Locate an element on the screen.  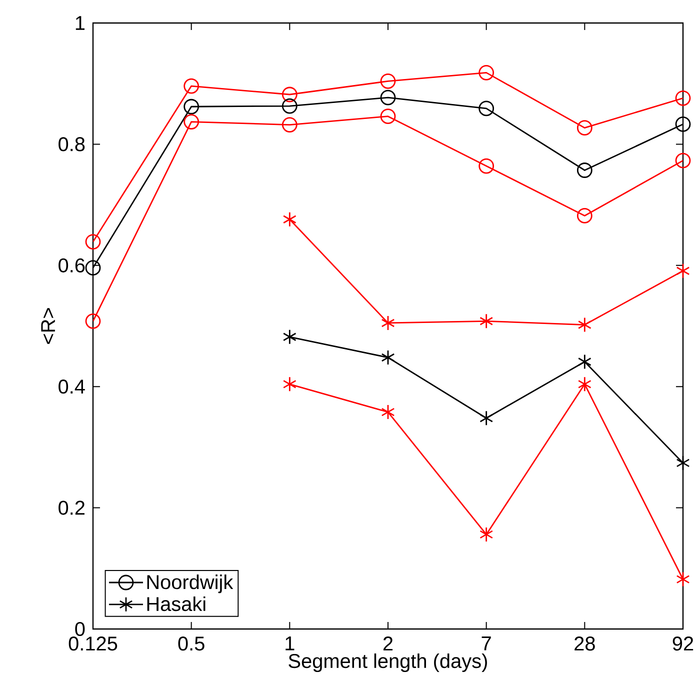
x-tick-label: 28 is located at coordinates (584, 643).